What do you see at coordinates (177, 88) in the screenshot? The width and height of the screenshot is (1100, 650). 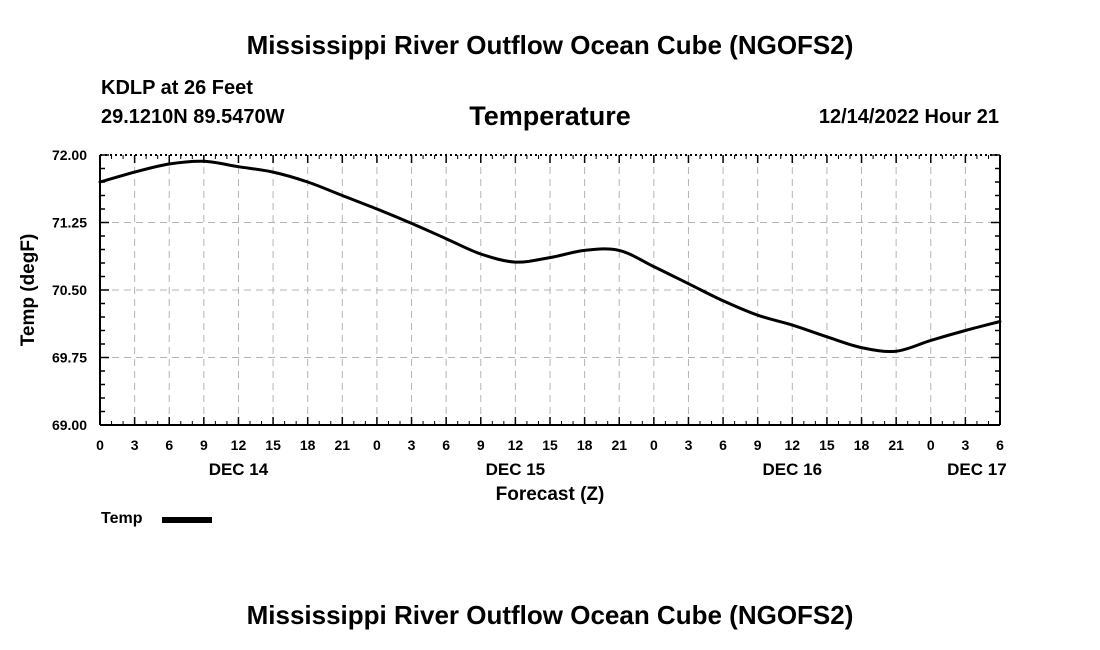 I see `station-label: KDLP at 26 Feet` at bounding box center [177, 88].